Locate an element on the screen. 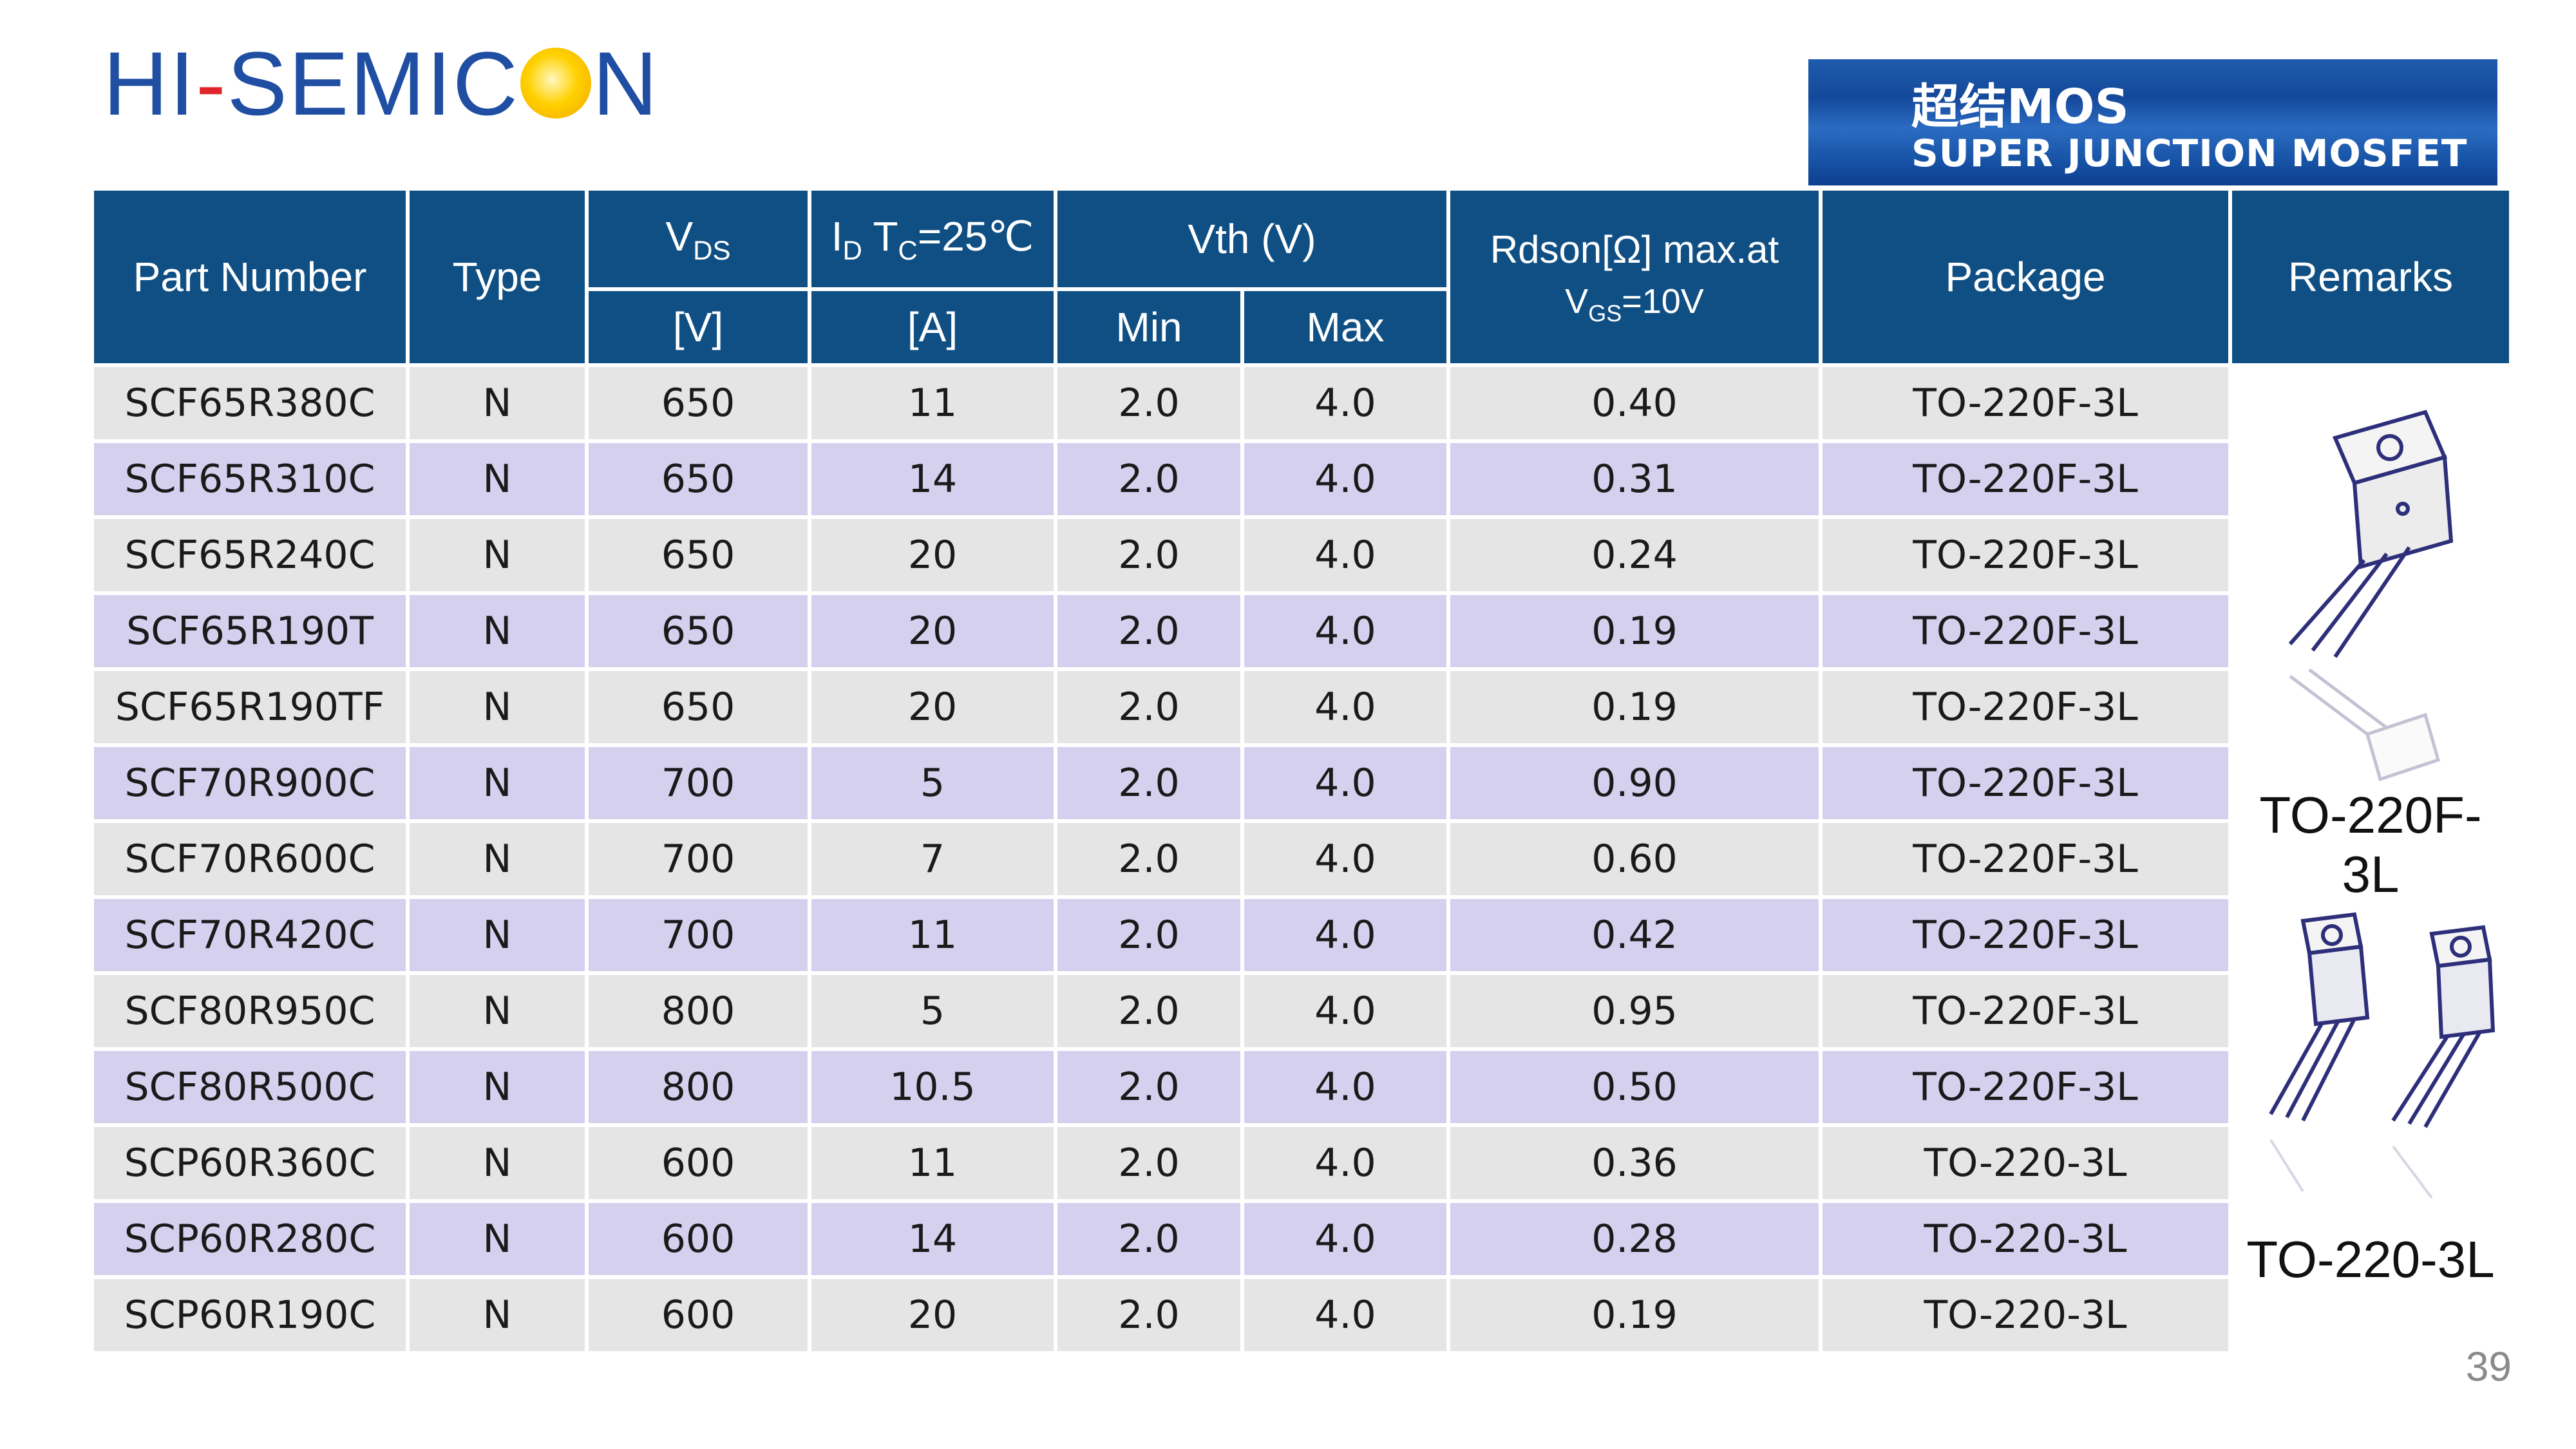 The width and height of the screenshot is (2576, 1449). product-banner: 超结MOS SUPER JUNCTION MOSFET is located at coordinates (2152, 122).